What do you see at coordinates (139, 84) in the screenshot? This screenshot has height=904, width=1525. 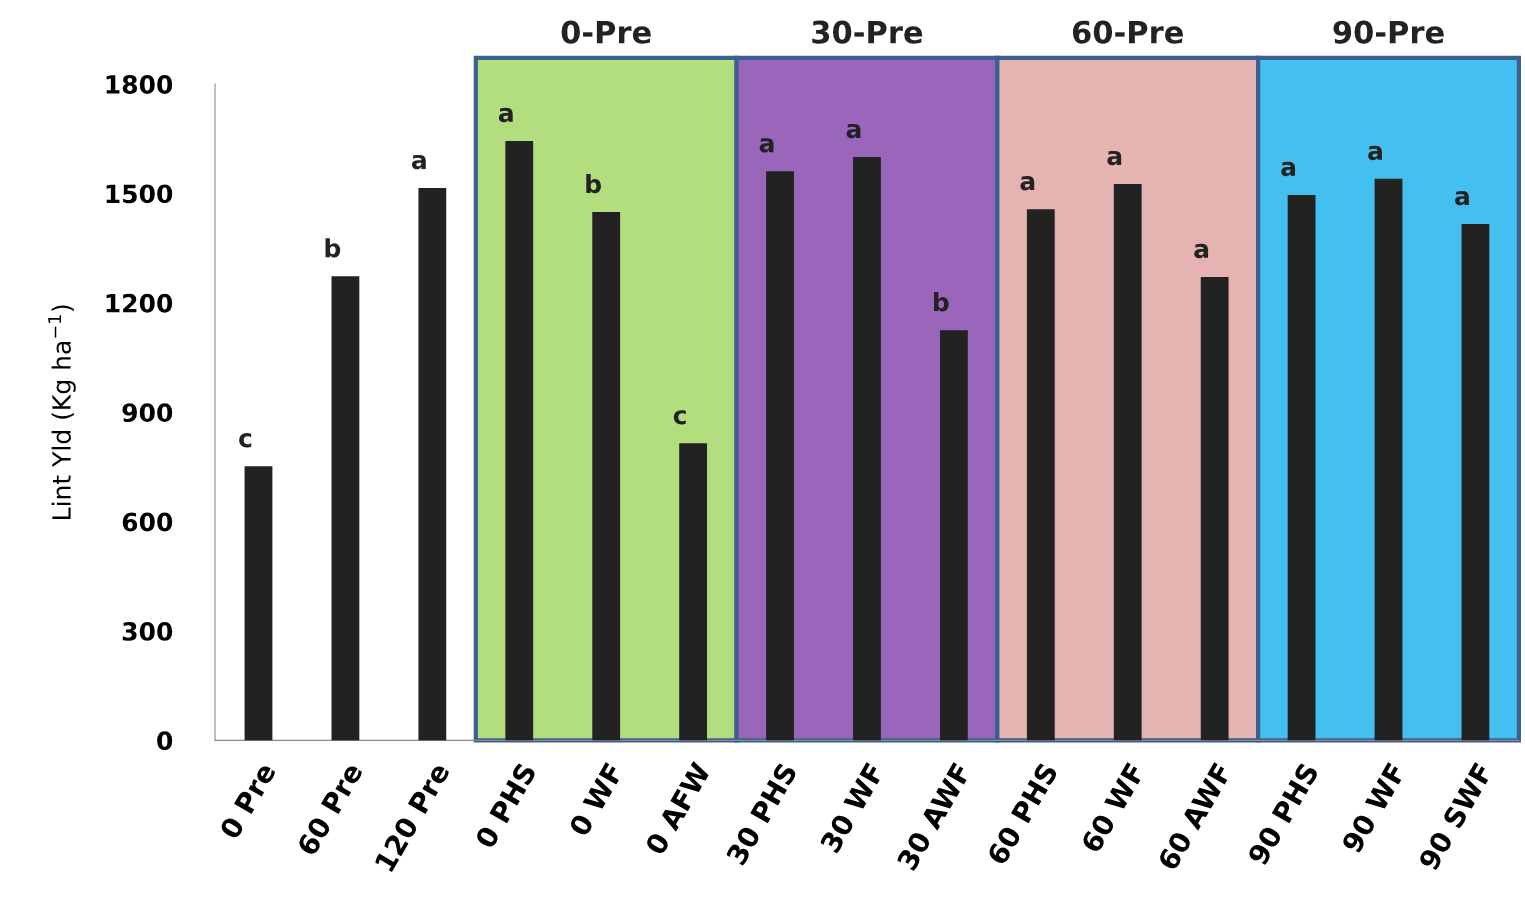 I see `y-tick-label: 1800` at bounding box center [139, 84].